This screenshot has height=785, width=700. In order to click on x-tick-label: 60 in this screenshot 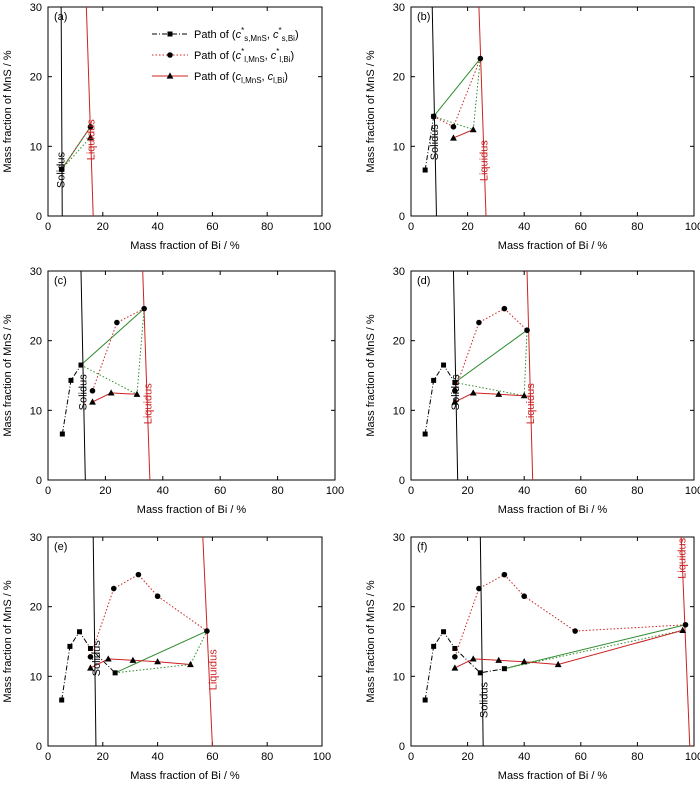, I will do `click(581, 757)`.